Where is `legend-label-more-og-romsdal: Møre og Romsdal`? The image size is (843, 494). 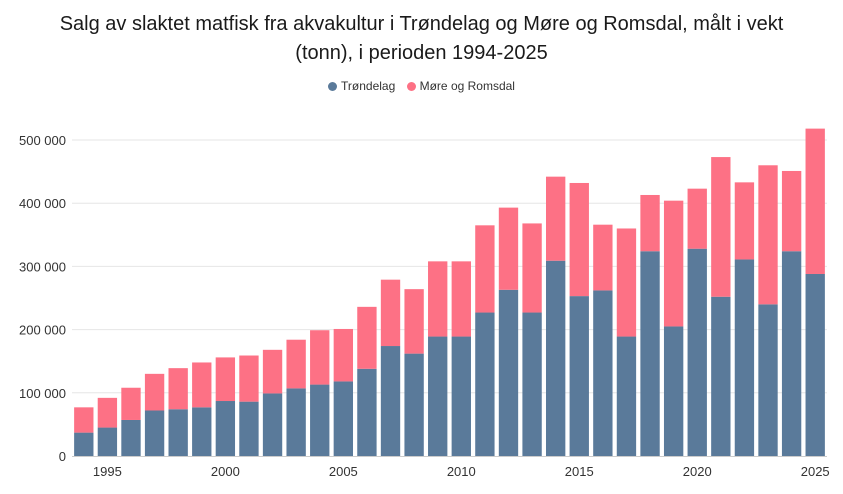 legend-label-more-og-romsdal: Møre og Romsdal is located at coordinates (467, 86).